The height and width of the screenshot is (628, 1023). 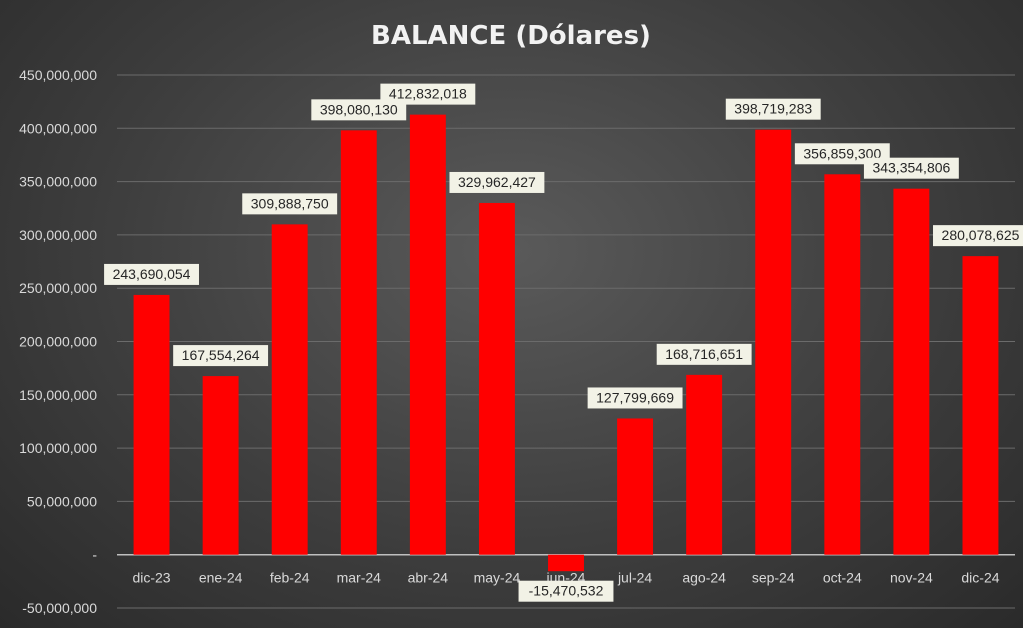 I want to click on x-tick-label: jul-24, so click(x=634, y=578).